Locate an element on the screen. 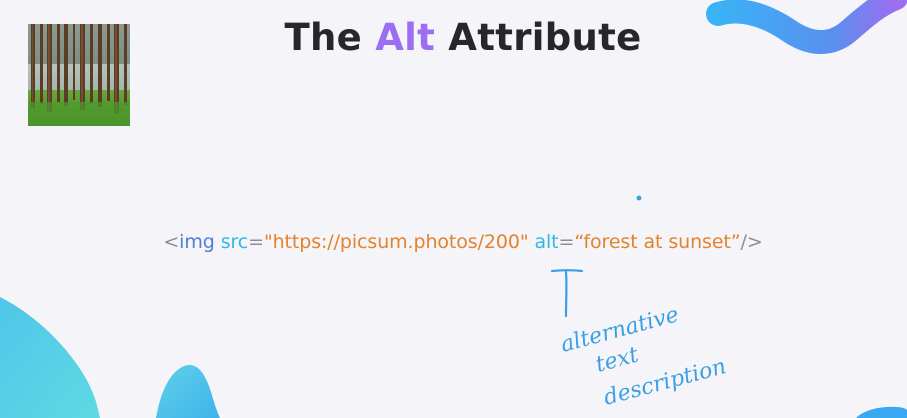  title-prefix: The is located at coordinates (330, 37).